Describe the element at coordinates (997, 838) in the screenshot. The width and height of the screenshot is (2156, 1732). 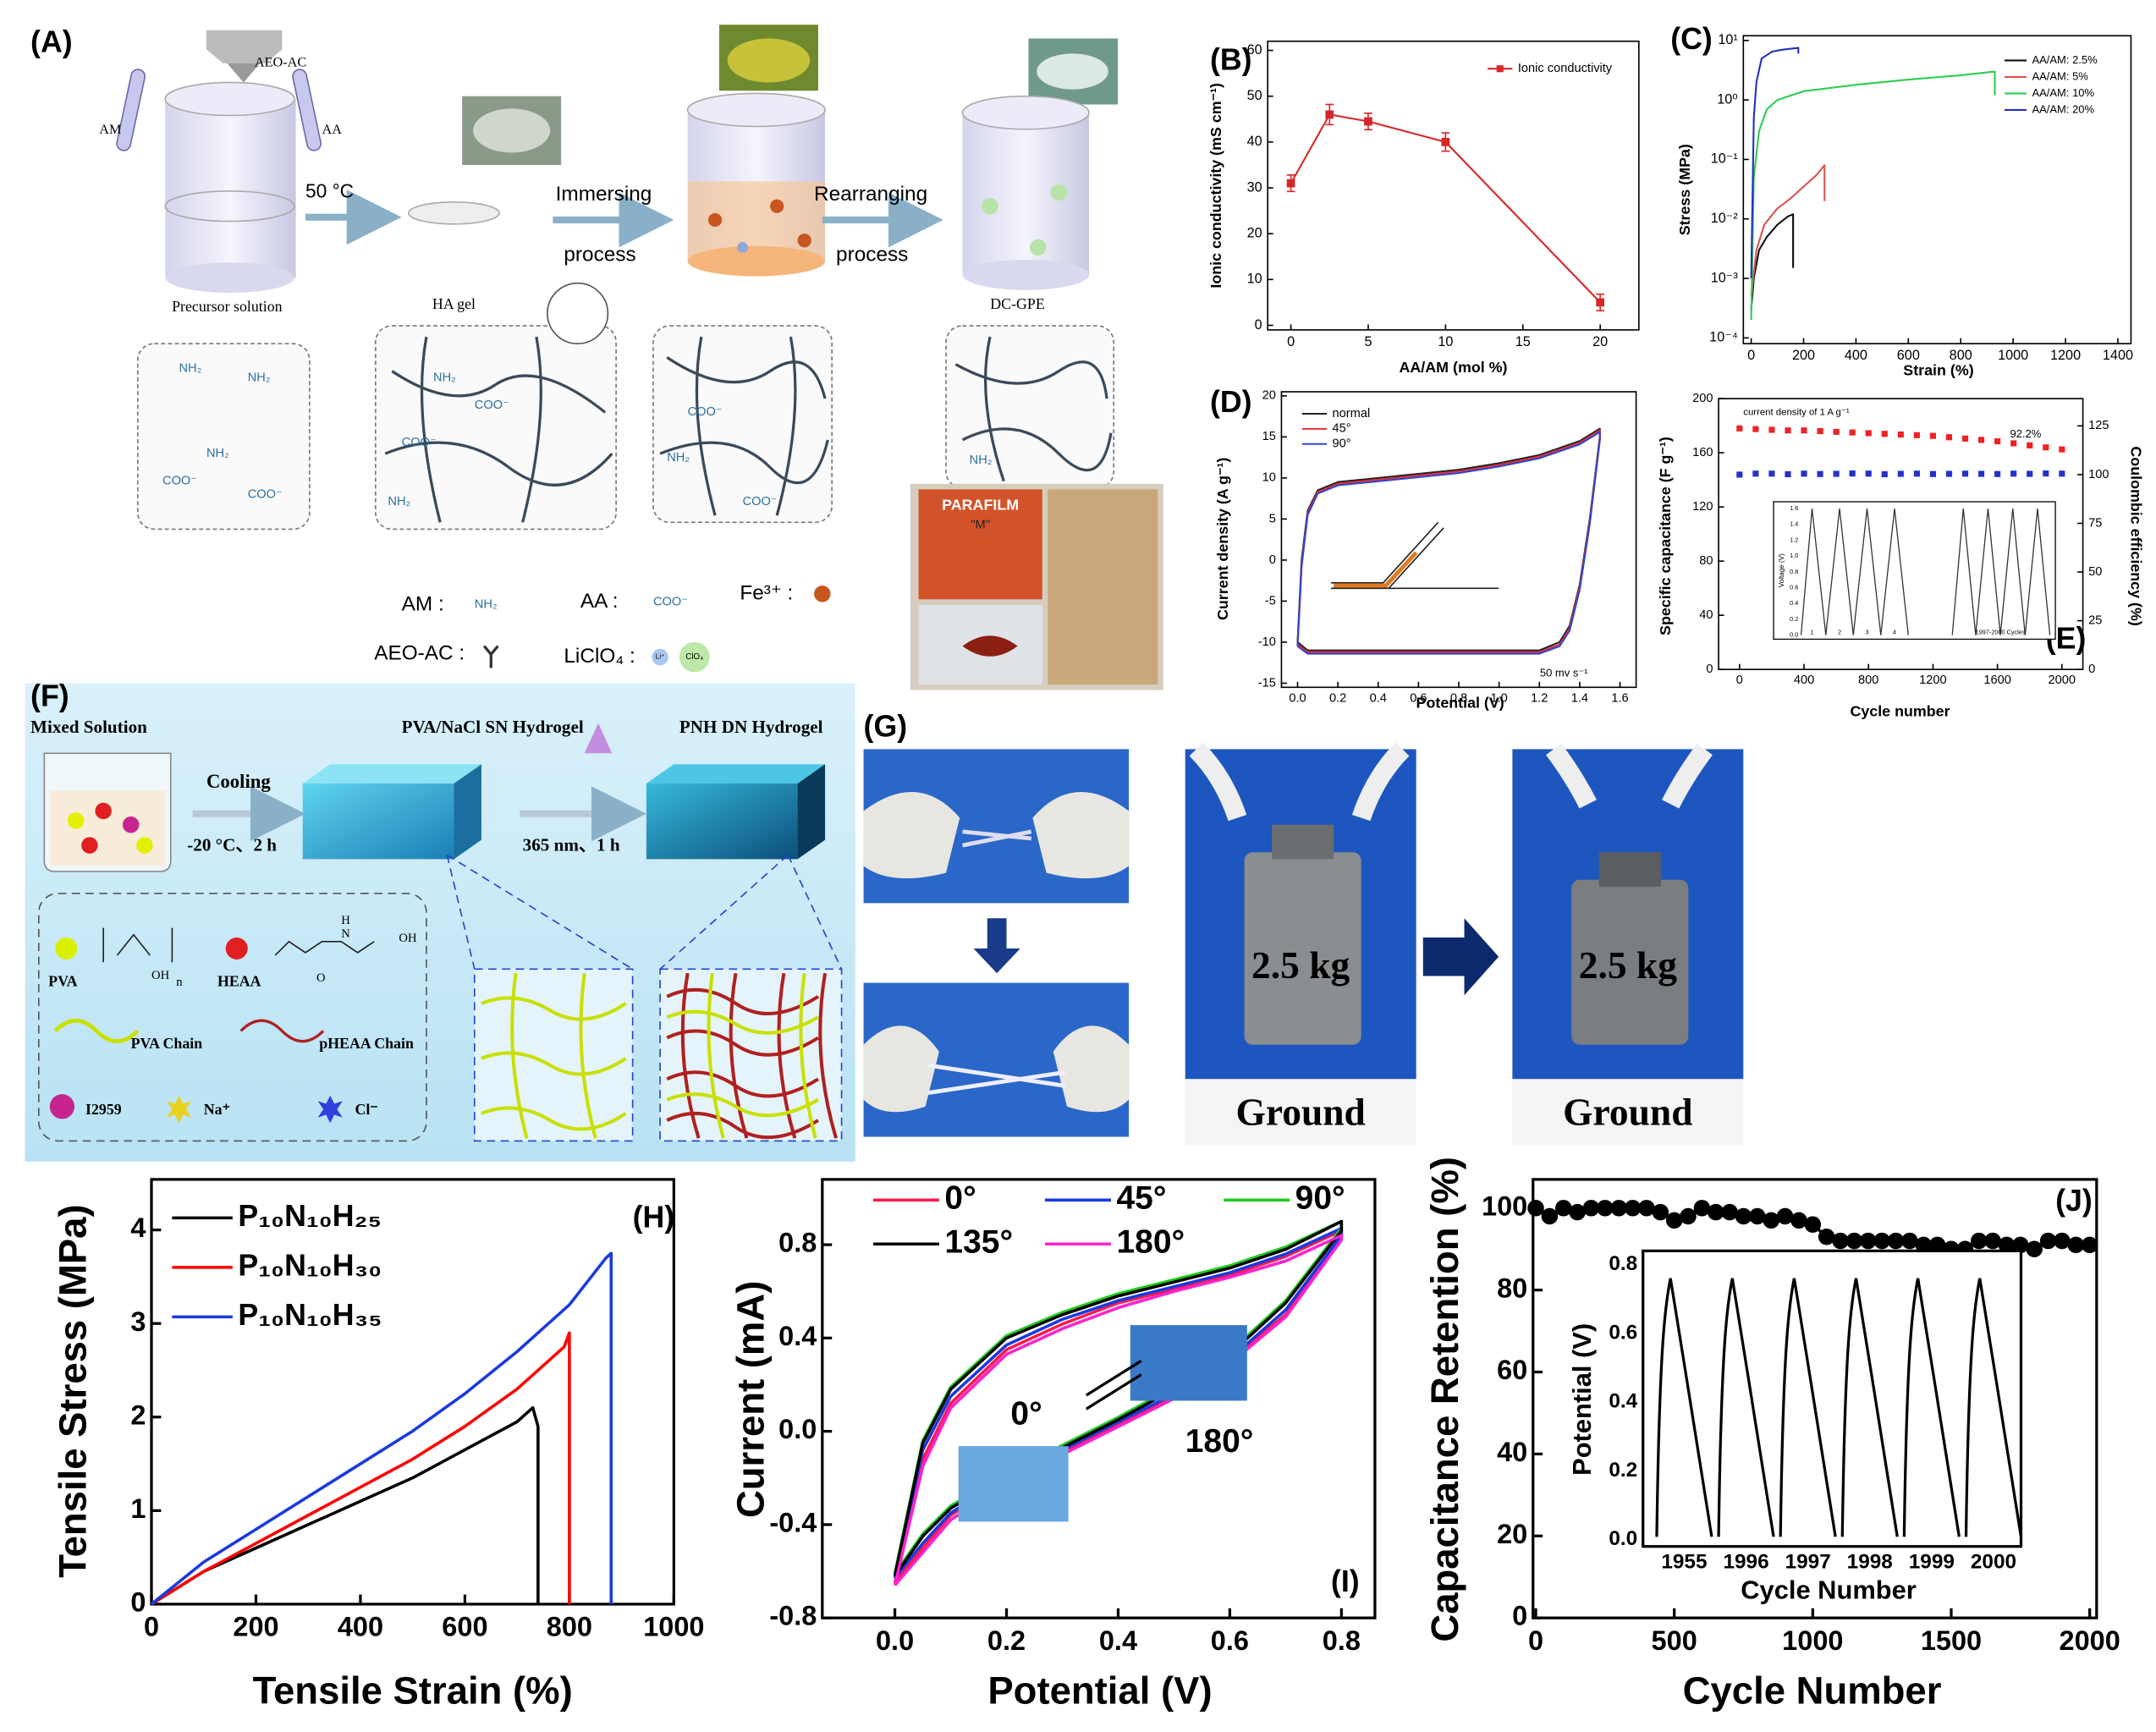
I see `photo-sample` at that location.